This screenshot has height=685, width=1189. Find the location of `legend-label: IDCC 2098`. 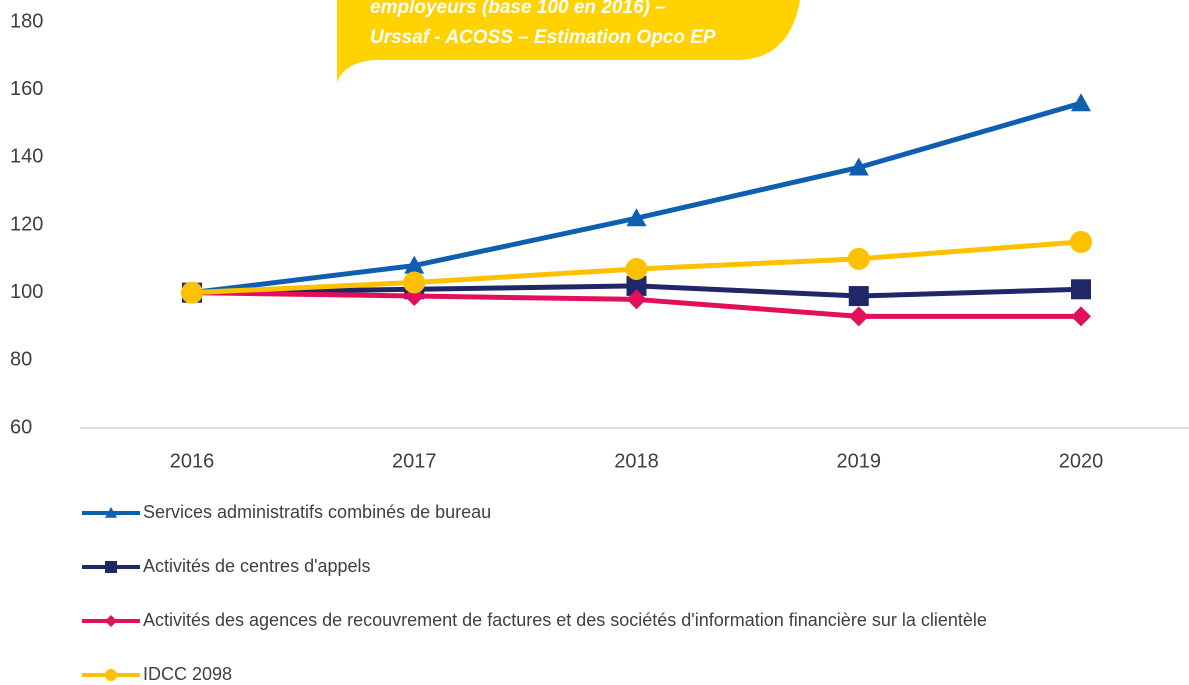

legend-label: IDCC 2098 is located at coordinates (187, 674).